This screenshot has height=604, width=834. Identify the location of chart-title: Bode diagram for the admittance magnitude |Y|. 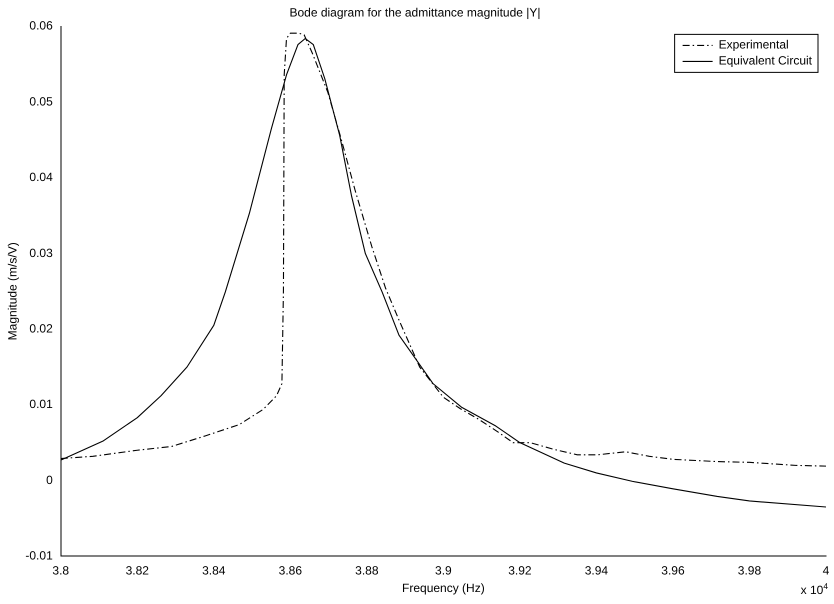
(415, 13).